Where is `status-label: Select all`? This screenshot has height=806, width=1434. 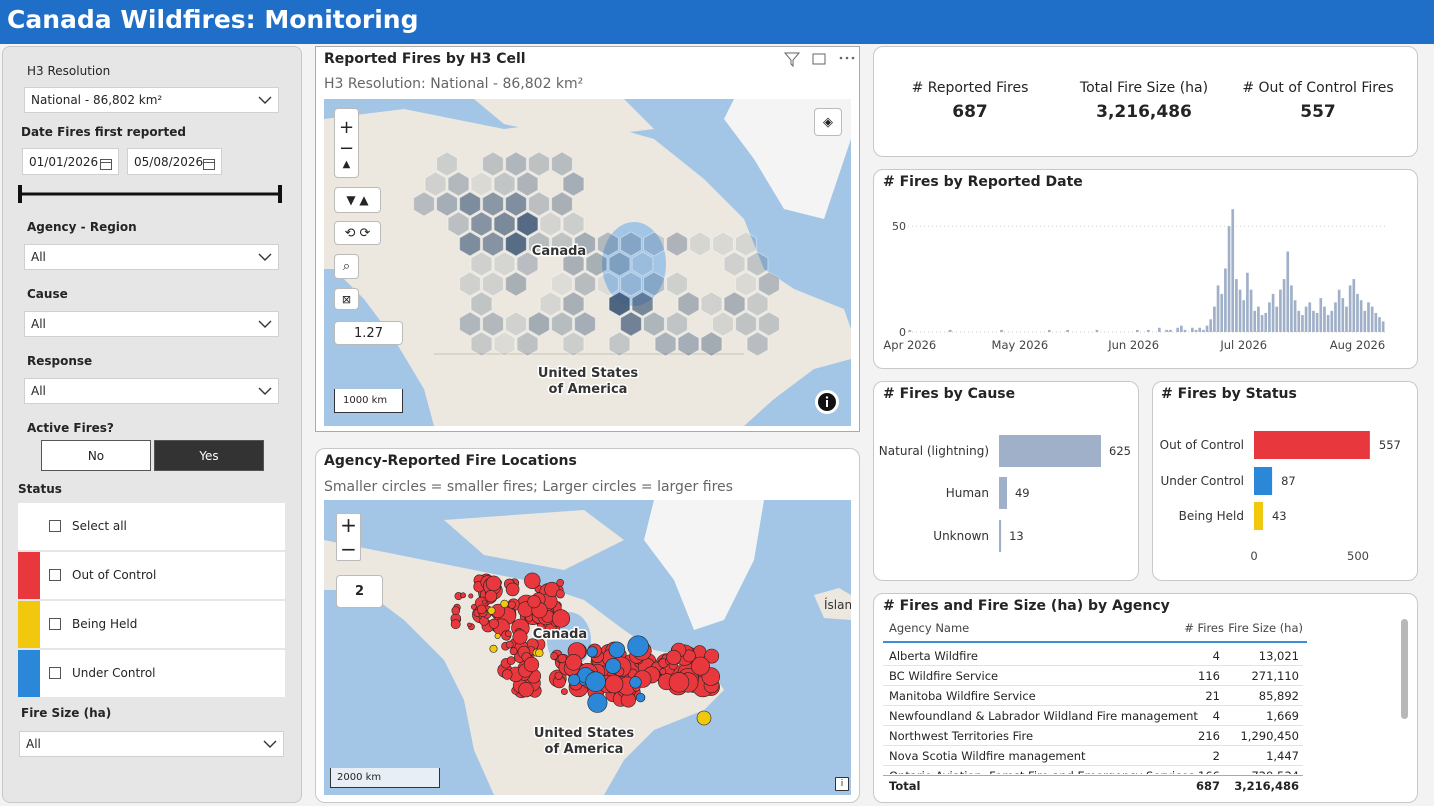 status-label: Select all is located at coordinates (99, 526).